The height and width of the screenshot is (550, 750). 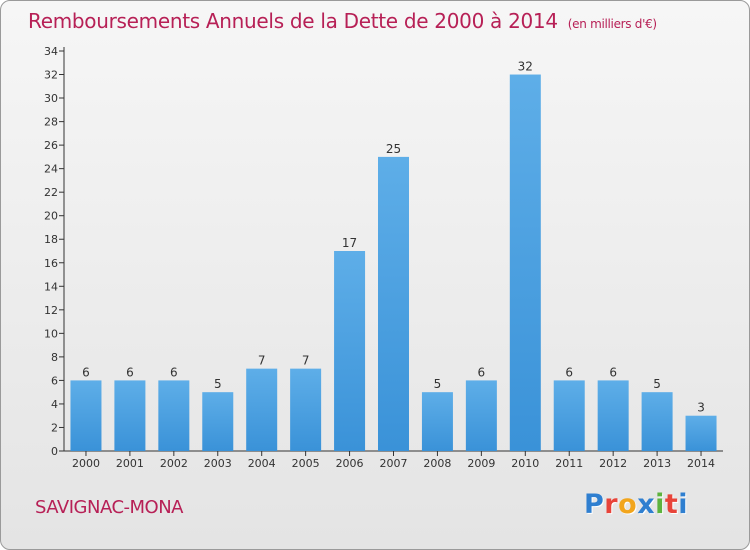 What do you see at coordinates (86, 463) in the screenshot?
I see `x-tick-label: 2000` at bounding box center [86, 463].